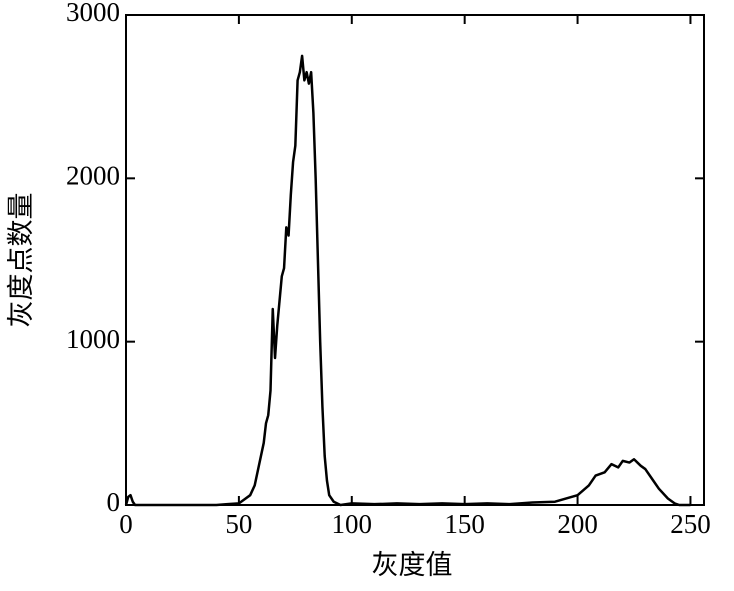  I want to click on x-tick-label: 200, so click(577, 524).